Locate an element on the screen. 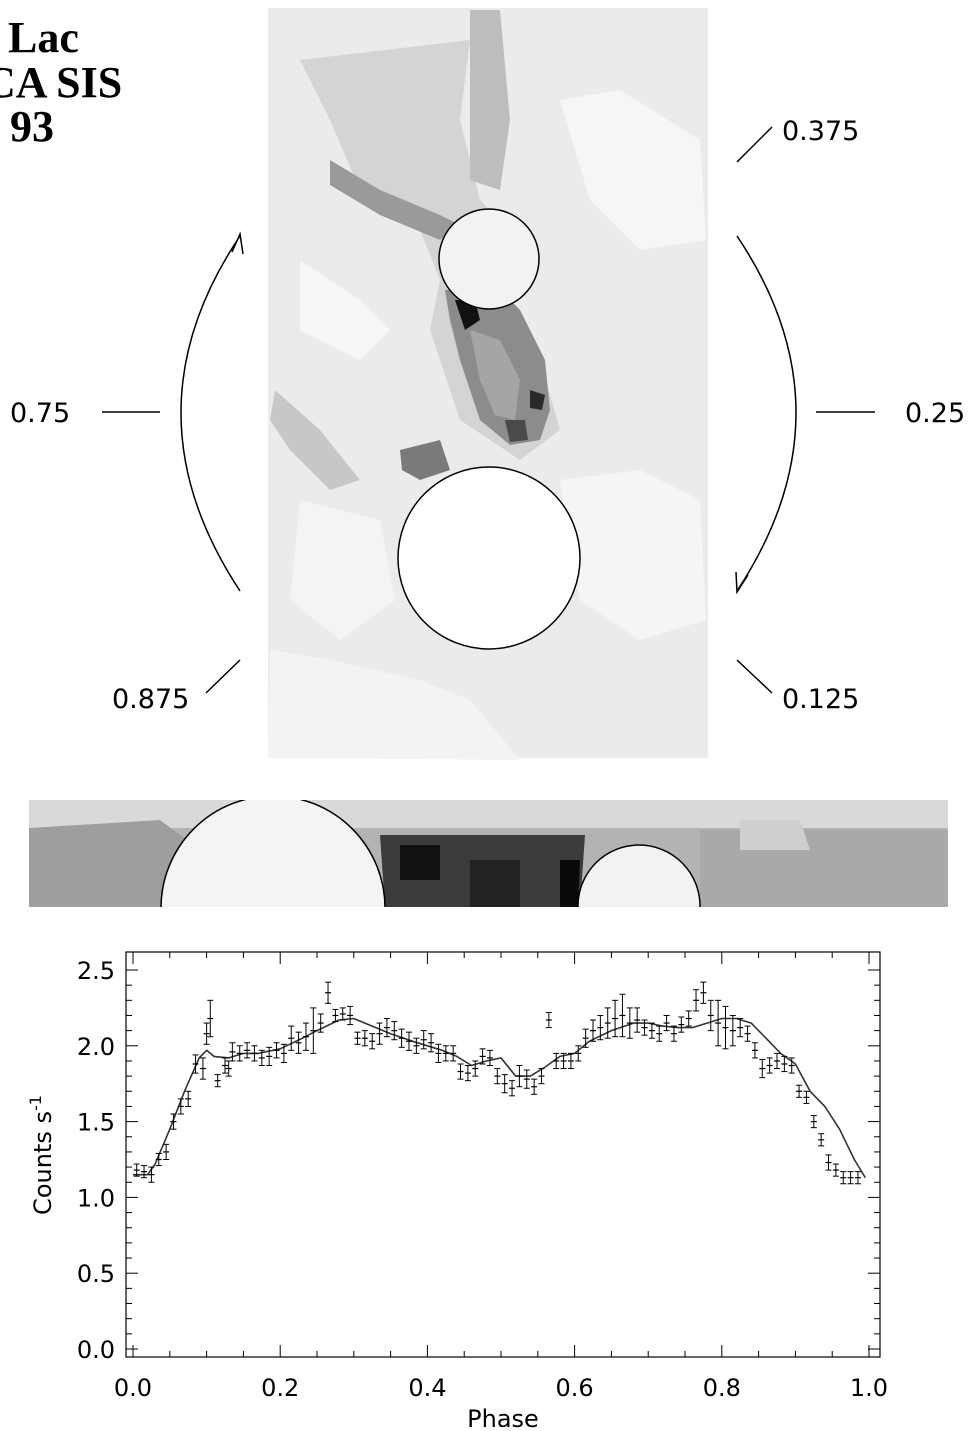  x-tick-label: 0.2 is located at coordinates (280, 1388).